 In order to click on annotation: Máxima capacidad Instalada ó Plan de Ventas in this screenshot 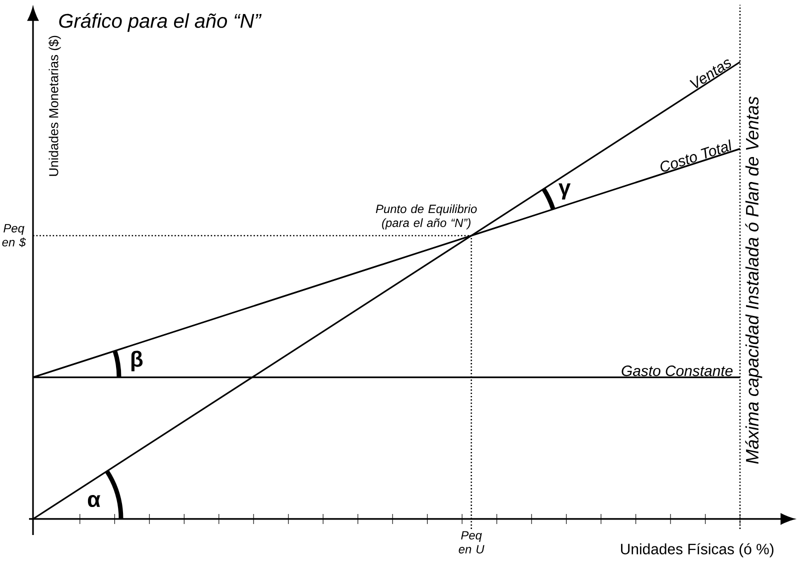, I will do `click(753, 280)`.